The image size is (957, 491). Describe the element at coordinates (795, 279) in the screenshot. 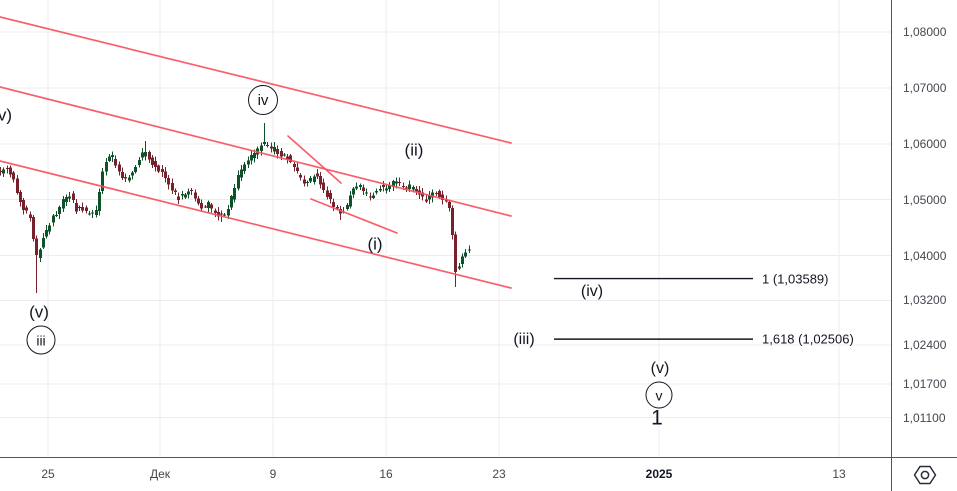

I see `fib-extension-label: 1 (1,03589)` at that location.